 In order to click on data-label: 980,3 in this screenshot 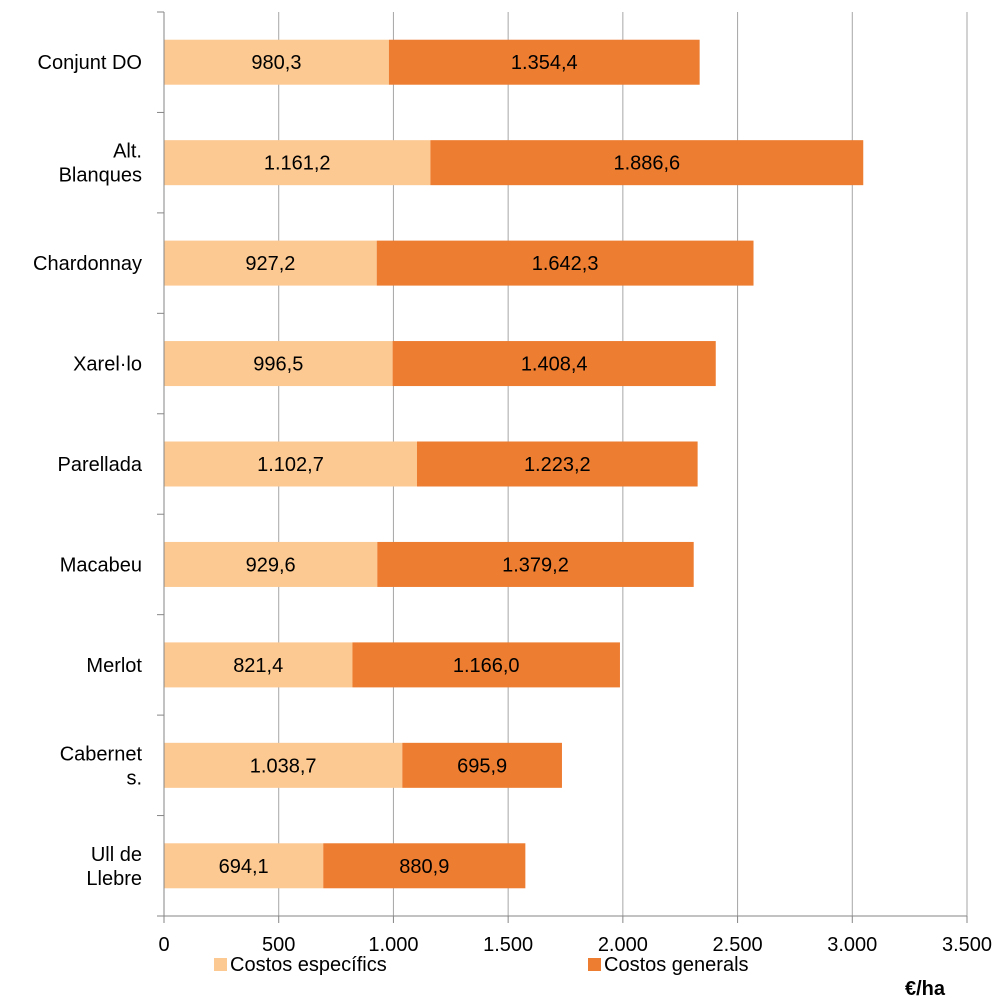, I will do `click(276, 63)`.